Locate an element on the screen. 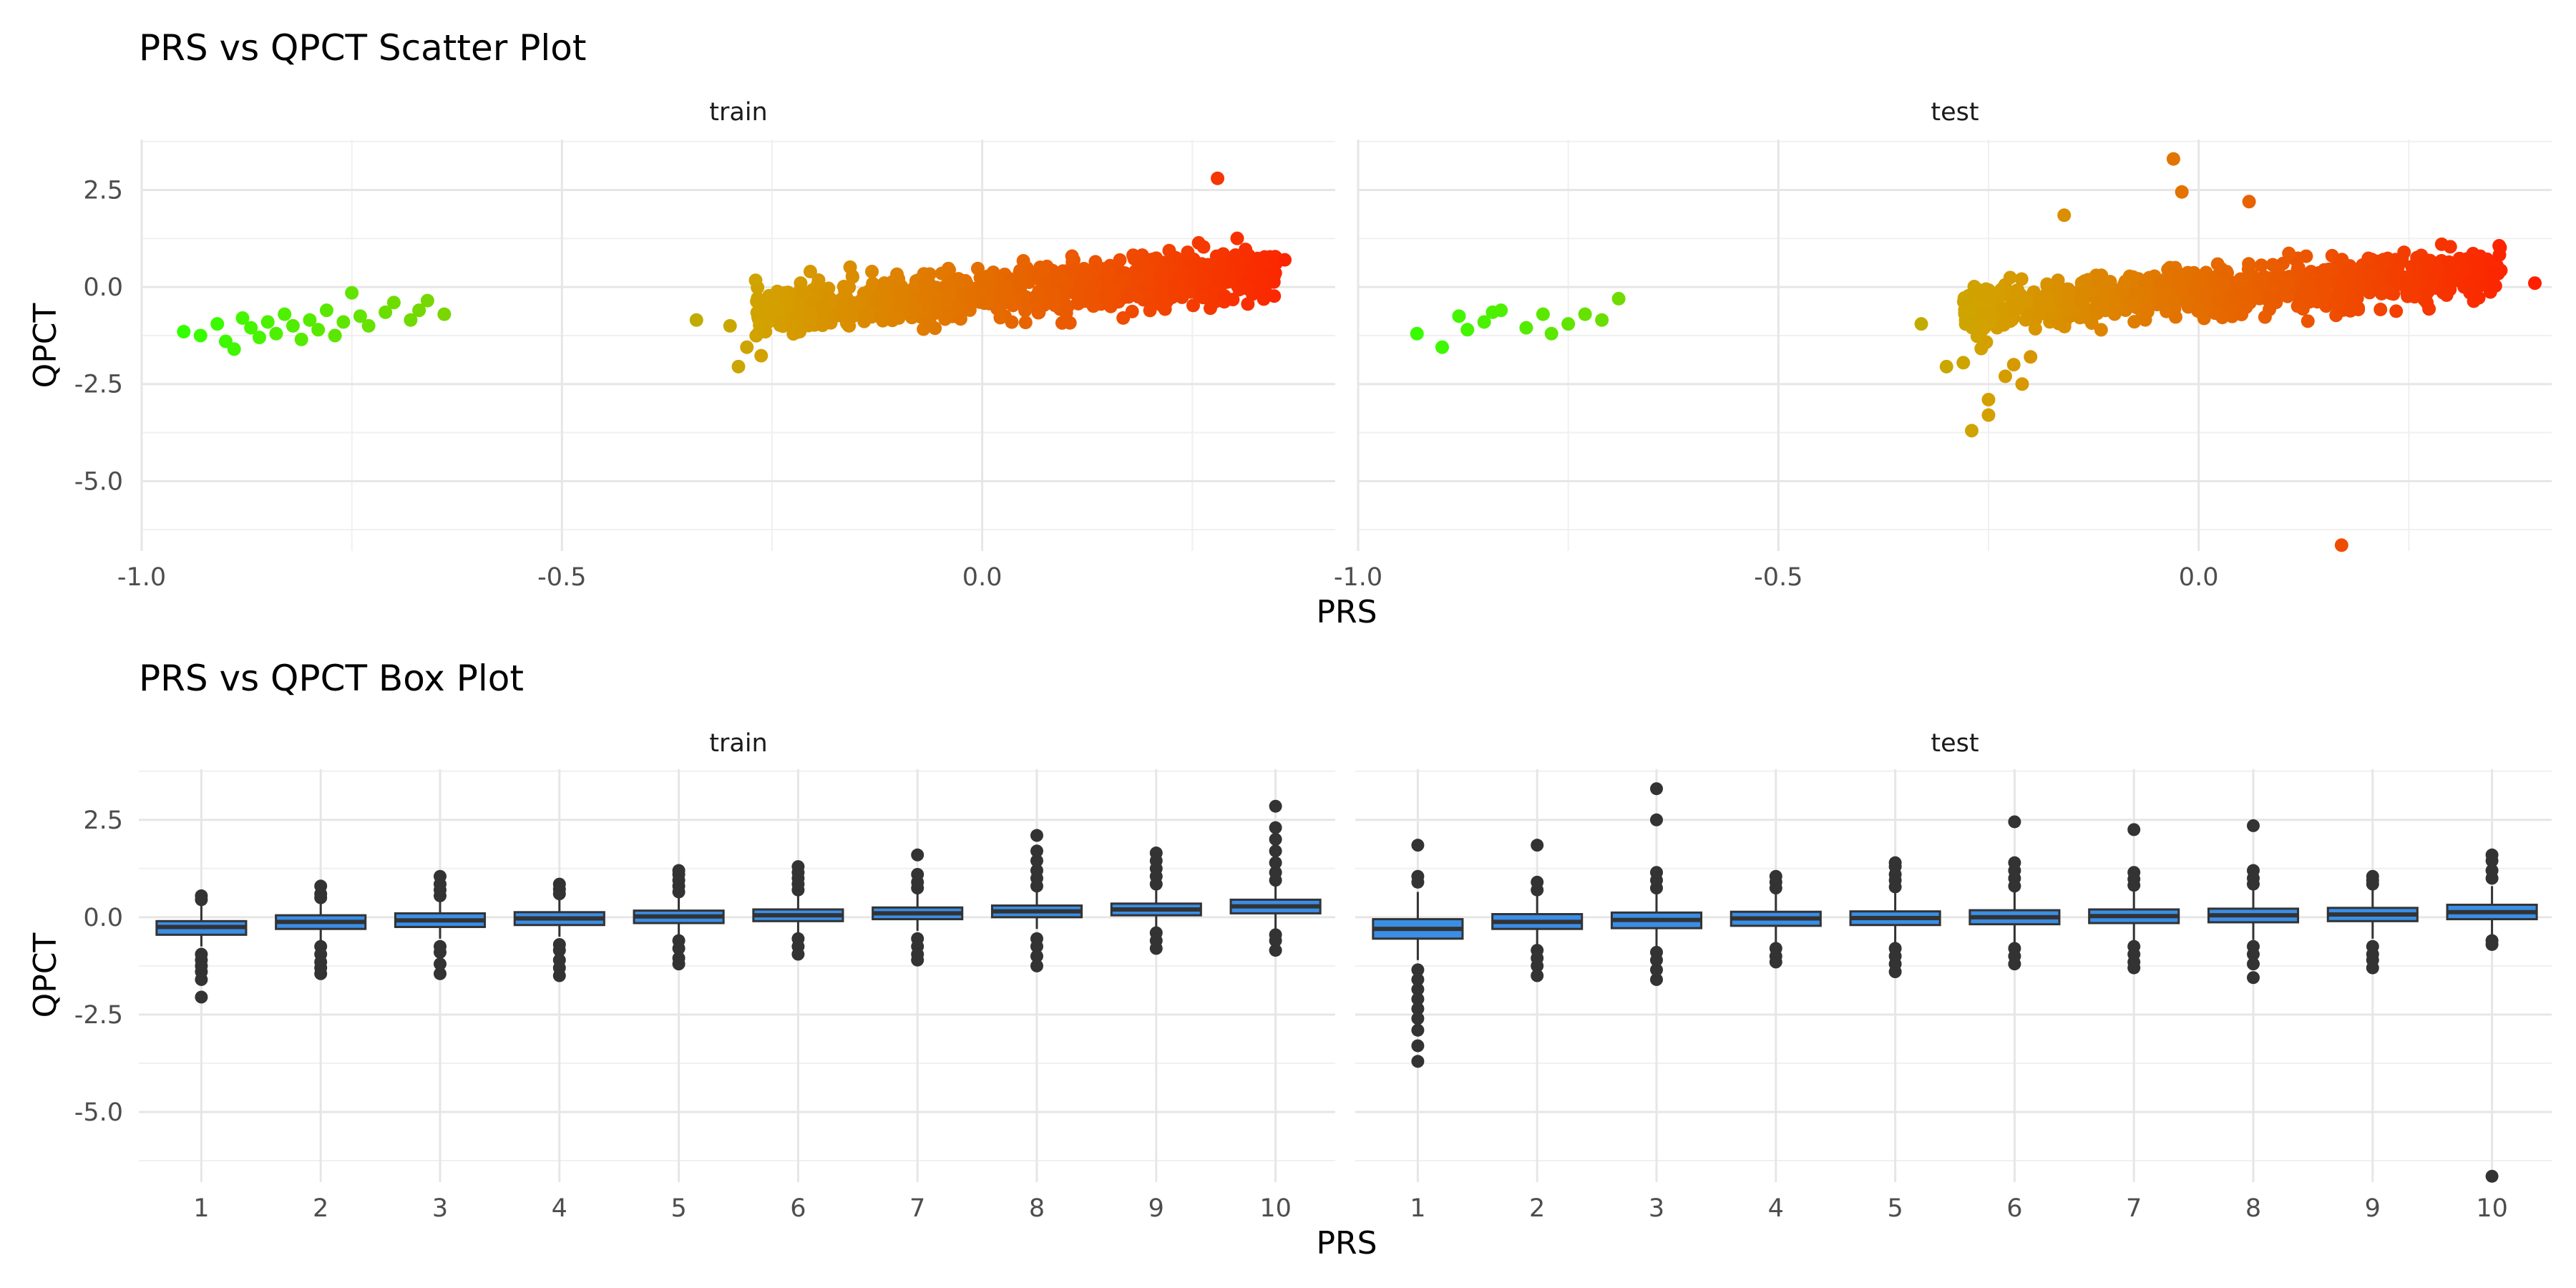  scatter-plot-title: PRS vs QPCT Scatter Plot is located at coordinates (362, 48).